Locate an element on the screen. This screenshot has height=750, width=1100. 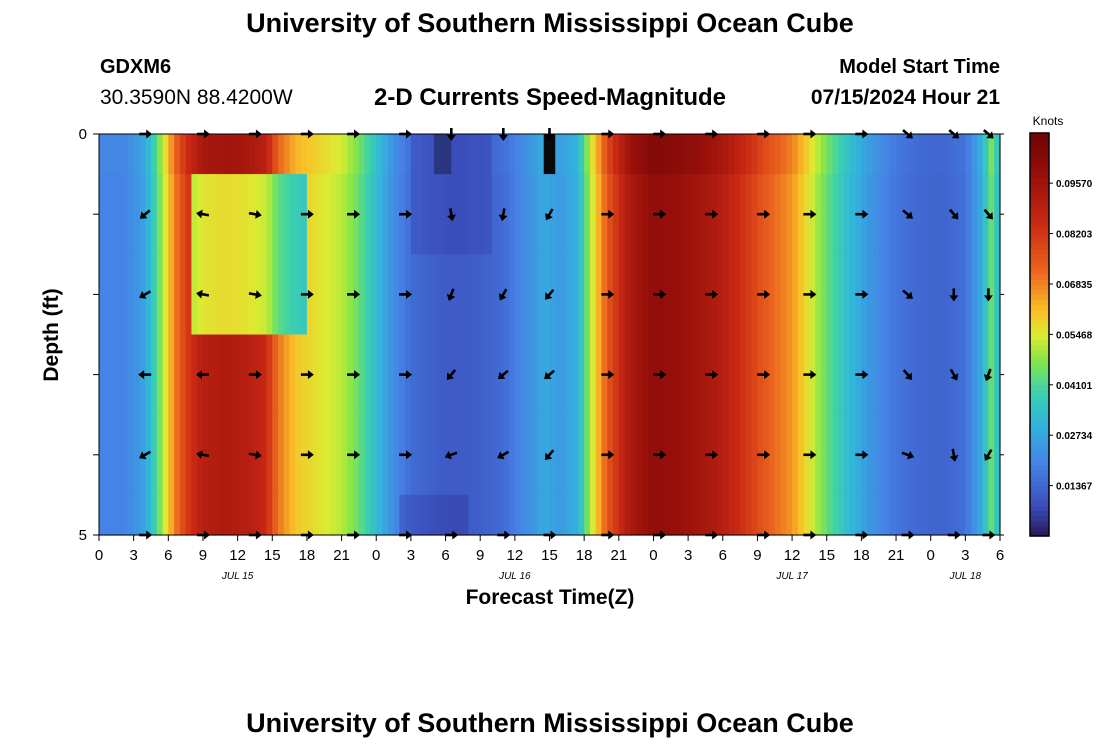
x-tick-label: 21 is located at coordinates (896, 555).